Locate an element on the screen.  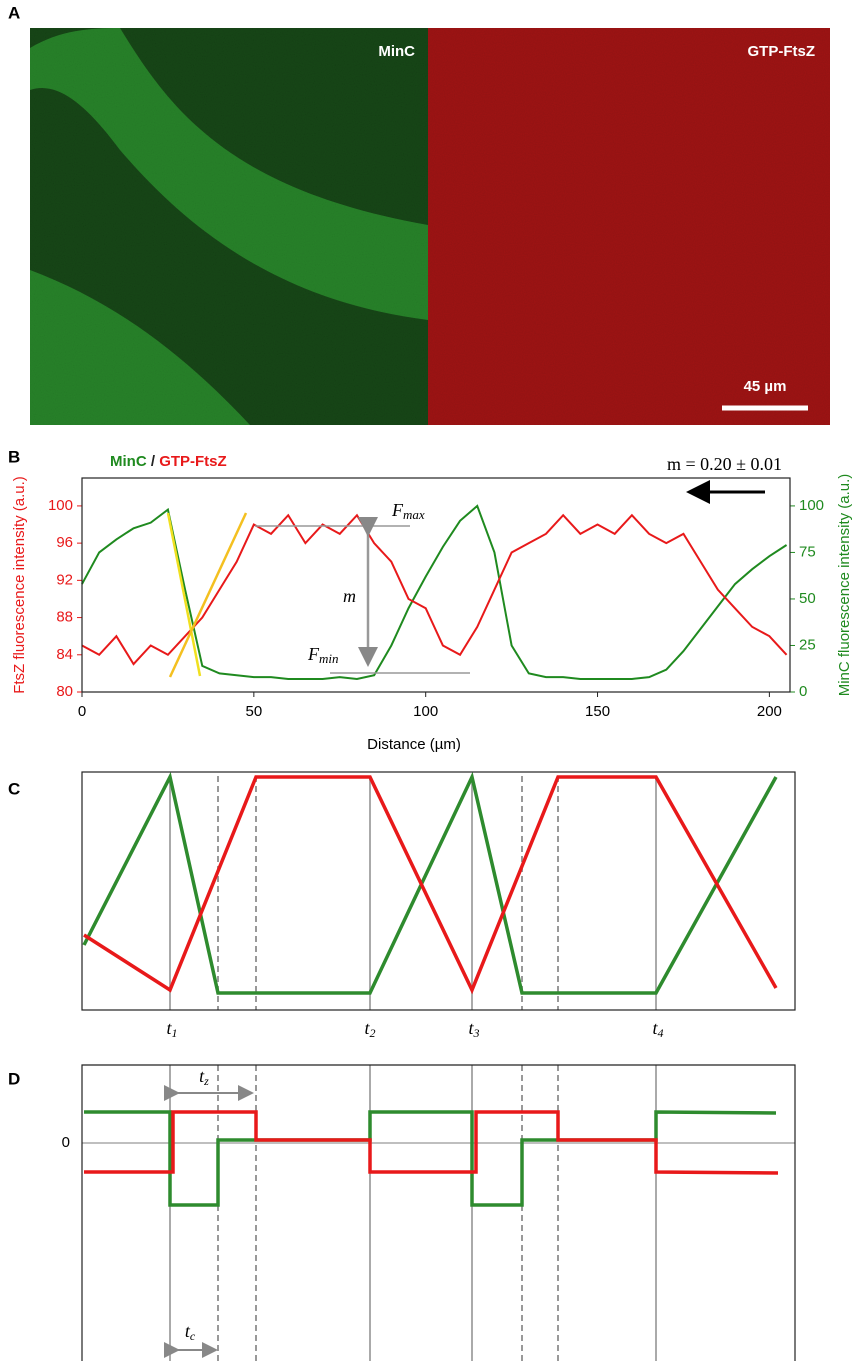
annotation: m = 0.20 ± 0.01 is located at coordinates (724, 464).